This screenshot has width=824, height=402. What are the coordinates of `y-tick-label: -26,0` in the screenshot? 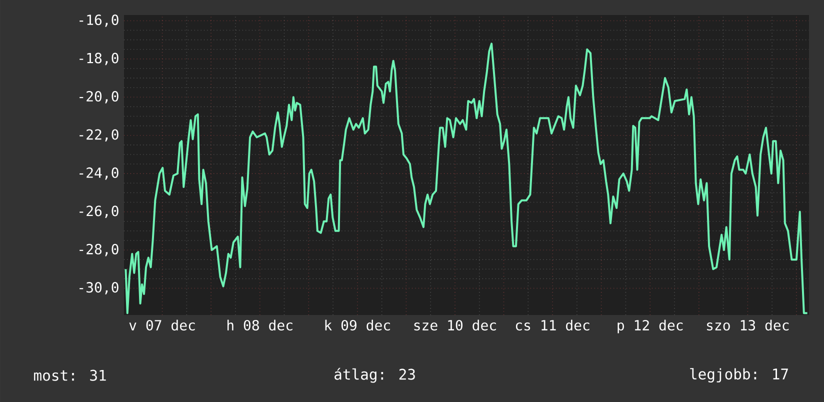 It's located at (99, 212).